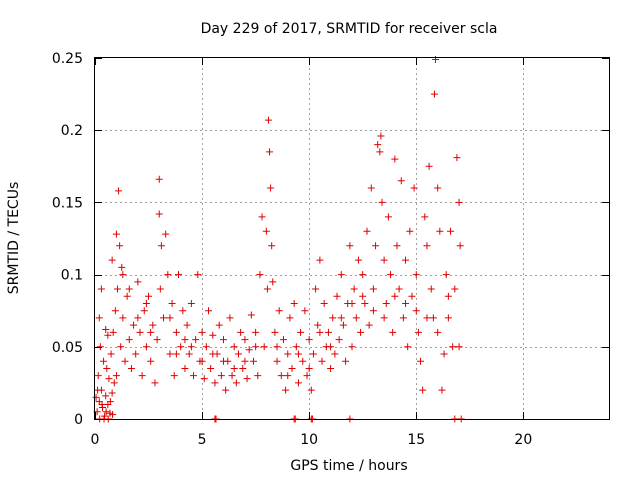  I want to click on y-tick-label: 0.05, so click(67, 348).